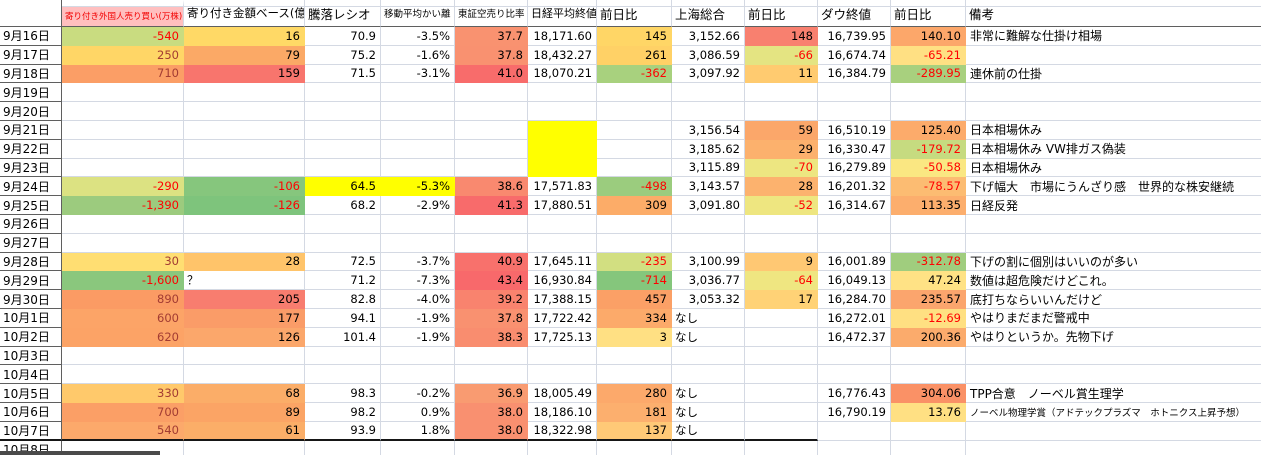 The height and width of the screenshot is (455, 1261). Describe the element at coordinates (123, 187) in the screenshot. I see `cell-foreign-shares: -290` at that location.